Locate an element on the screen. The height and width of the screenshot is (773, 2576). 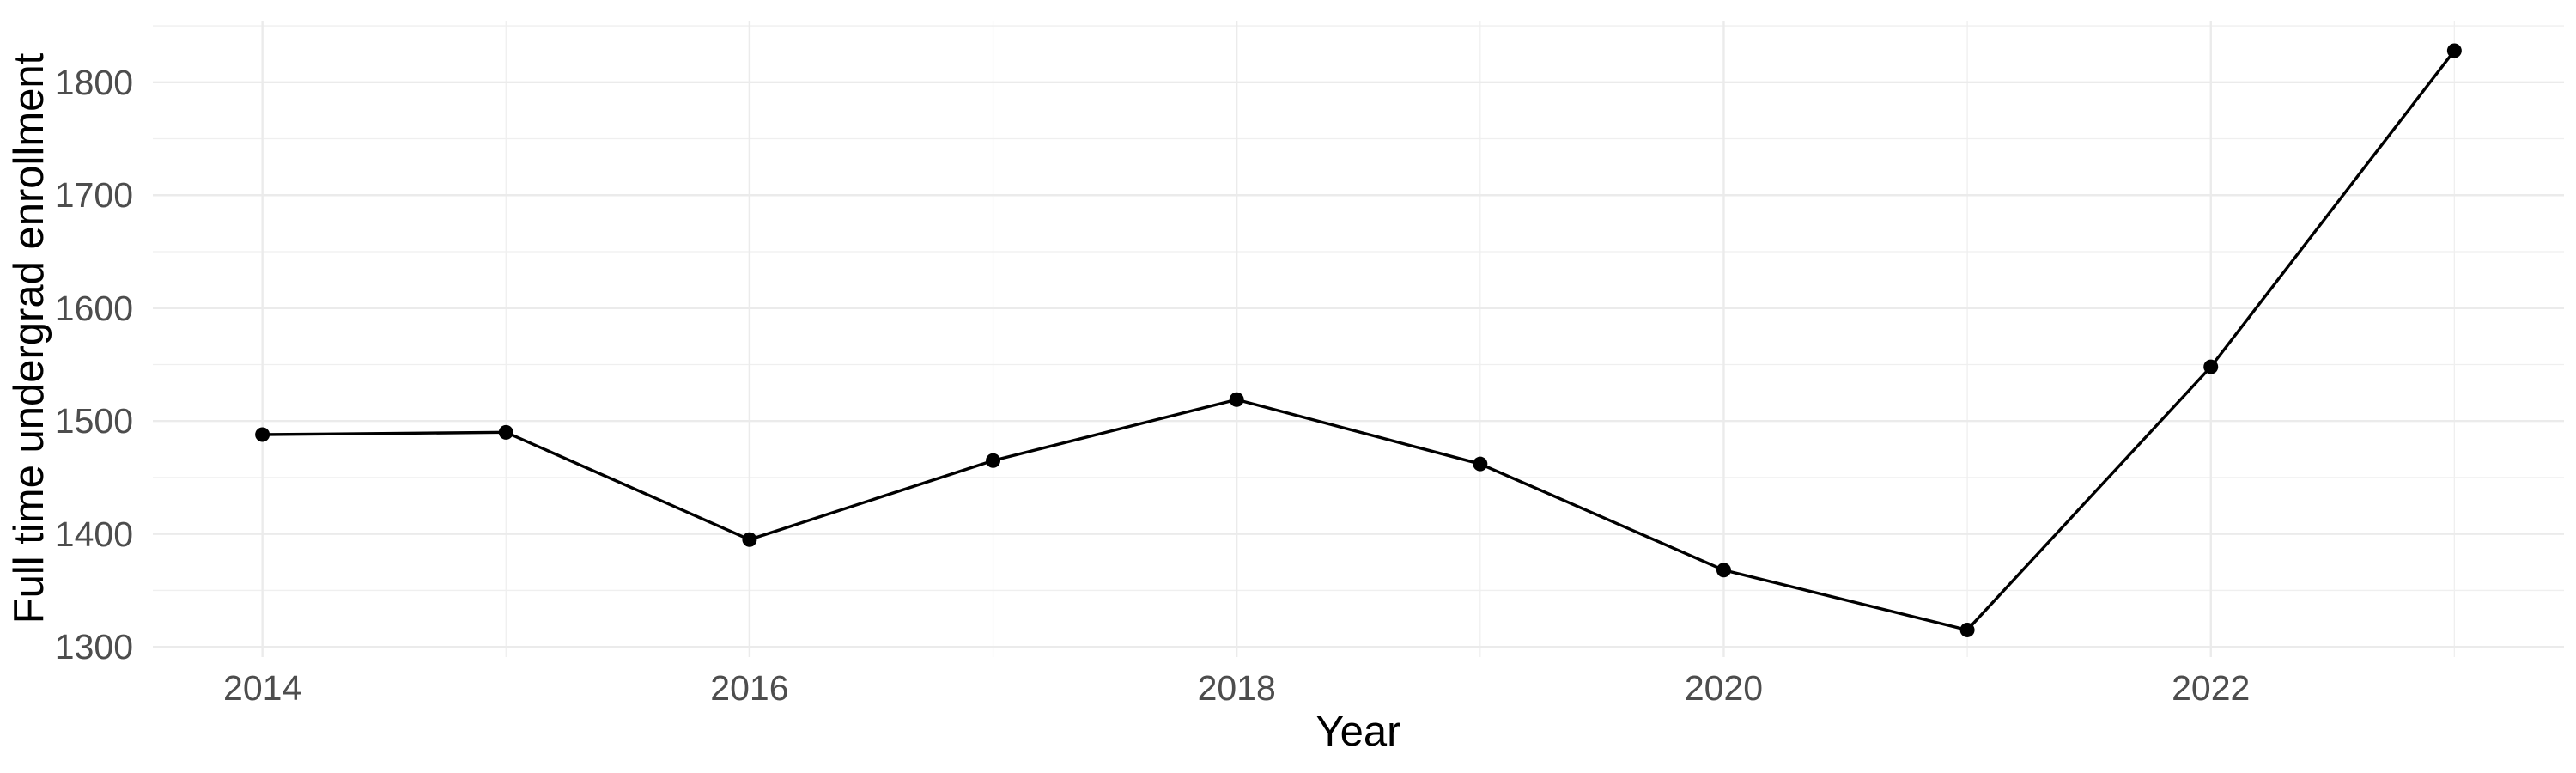
y-tick-label: 1400 is located at coordinates (93, 534).